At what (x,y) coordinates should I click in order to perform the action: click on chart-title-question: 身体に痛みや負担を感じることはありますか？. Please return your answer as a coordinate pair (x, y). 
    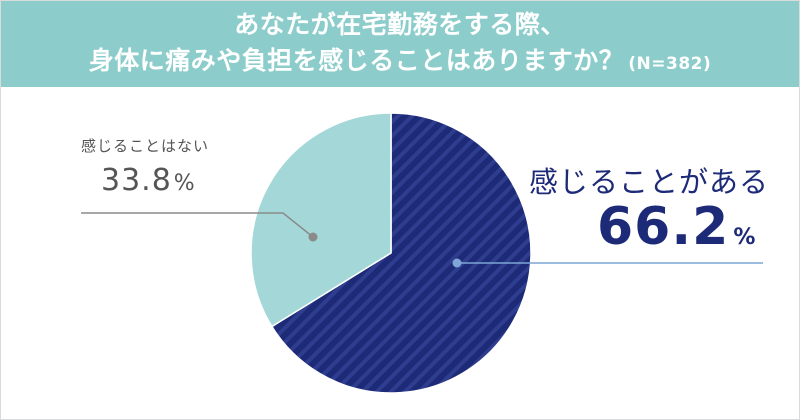
    Looking at the image, I should click on (356, 60).